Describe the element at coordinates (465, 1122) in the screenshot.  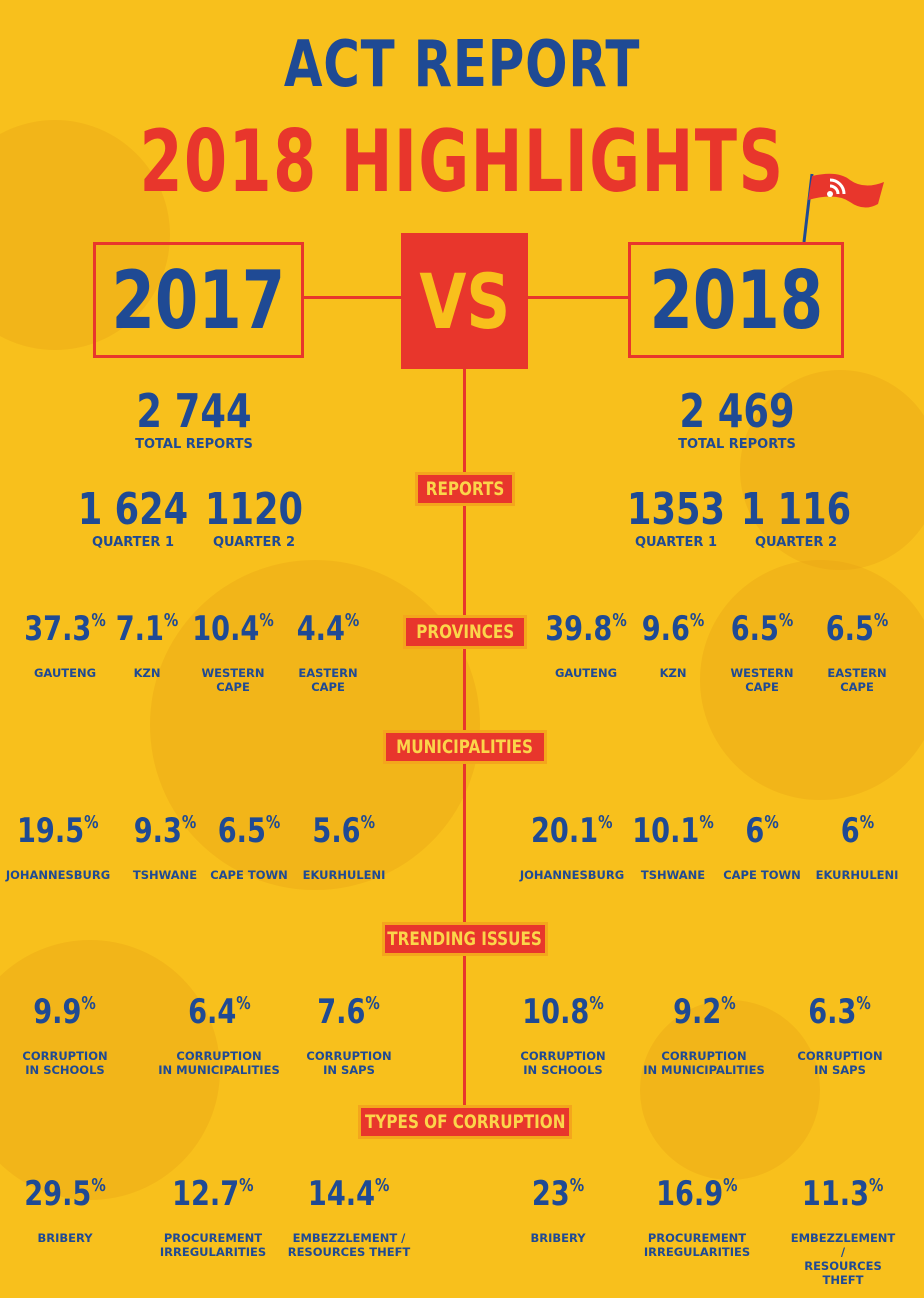
I see `section-types-of-corruption: TYPES OF CORRUPTION` at that location.